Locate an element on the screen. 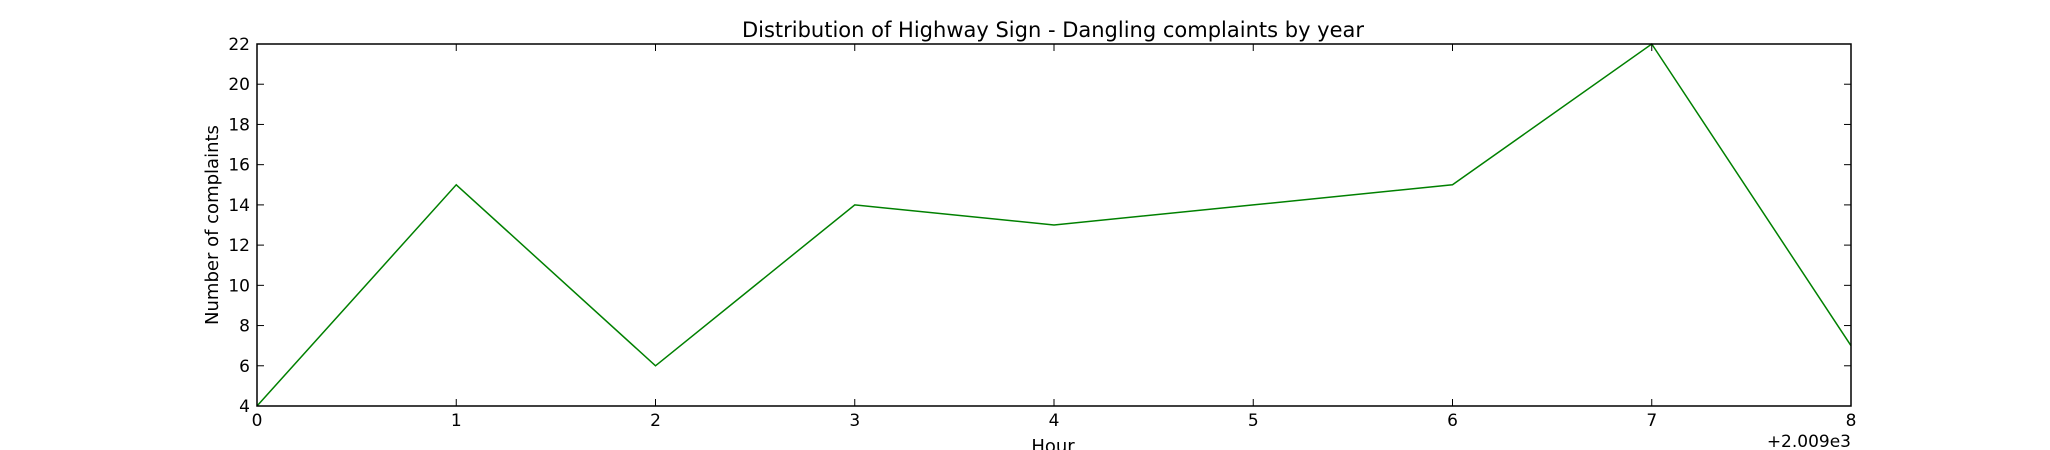  y-tick-label: 22 is located at coordinates (239, 45).